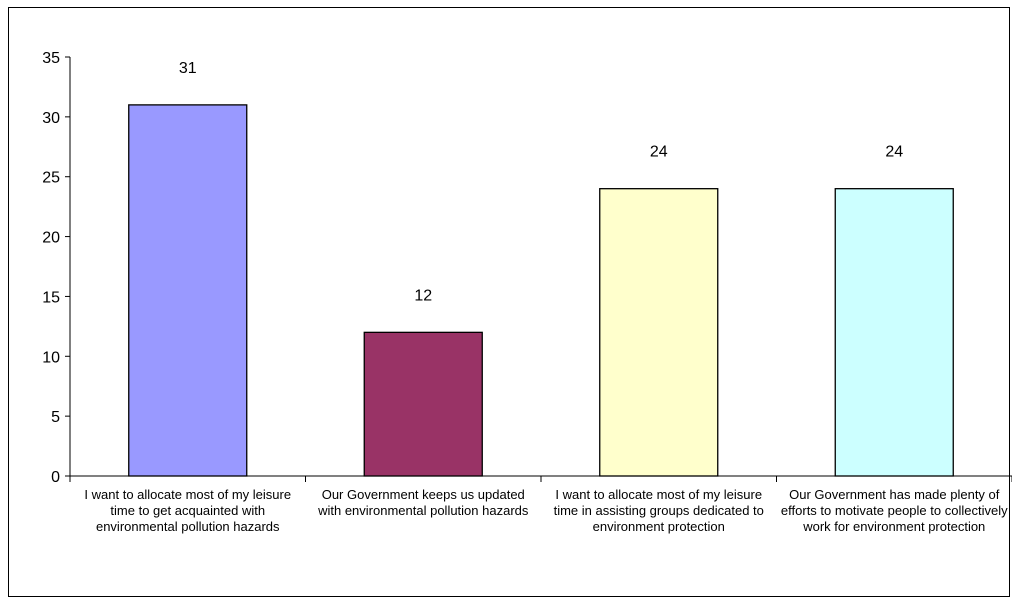  I want to click on y-tick-label: 30, so click(51, 118).